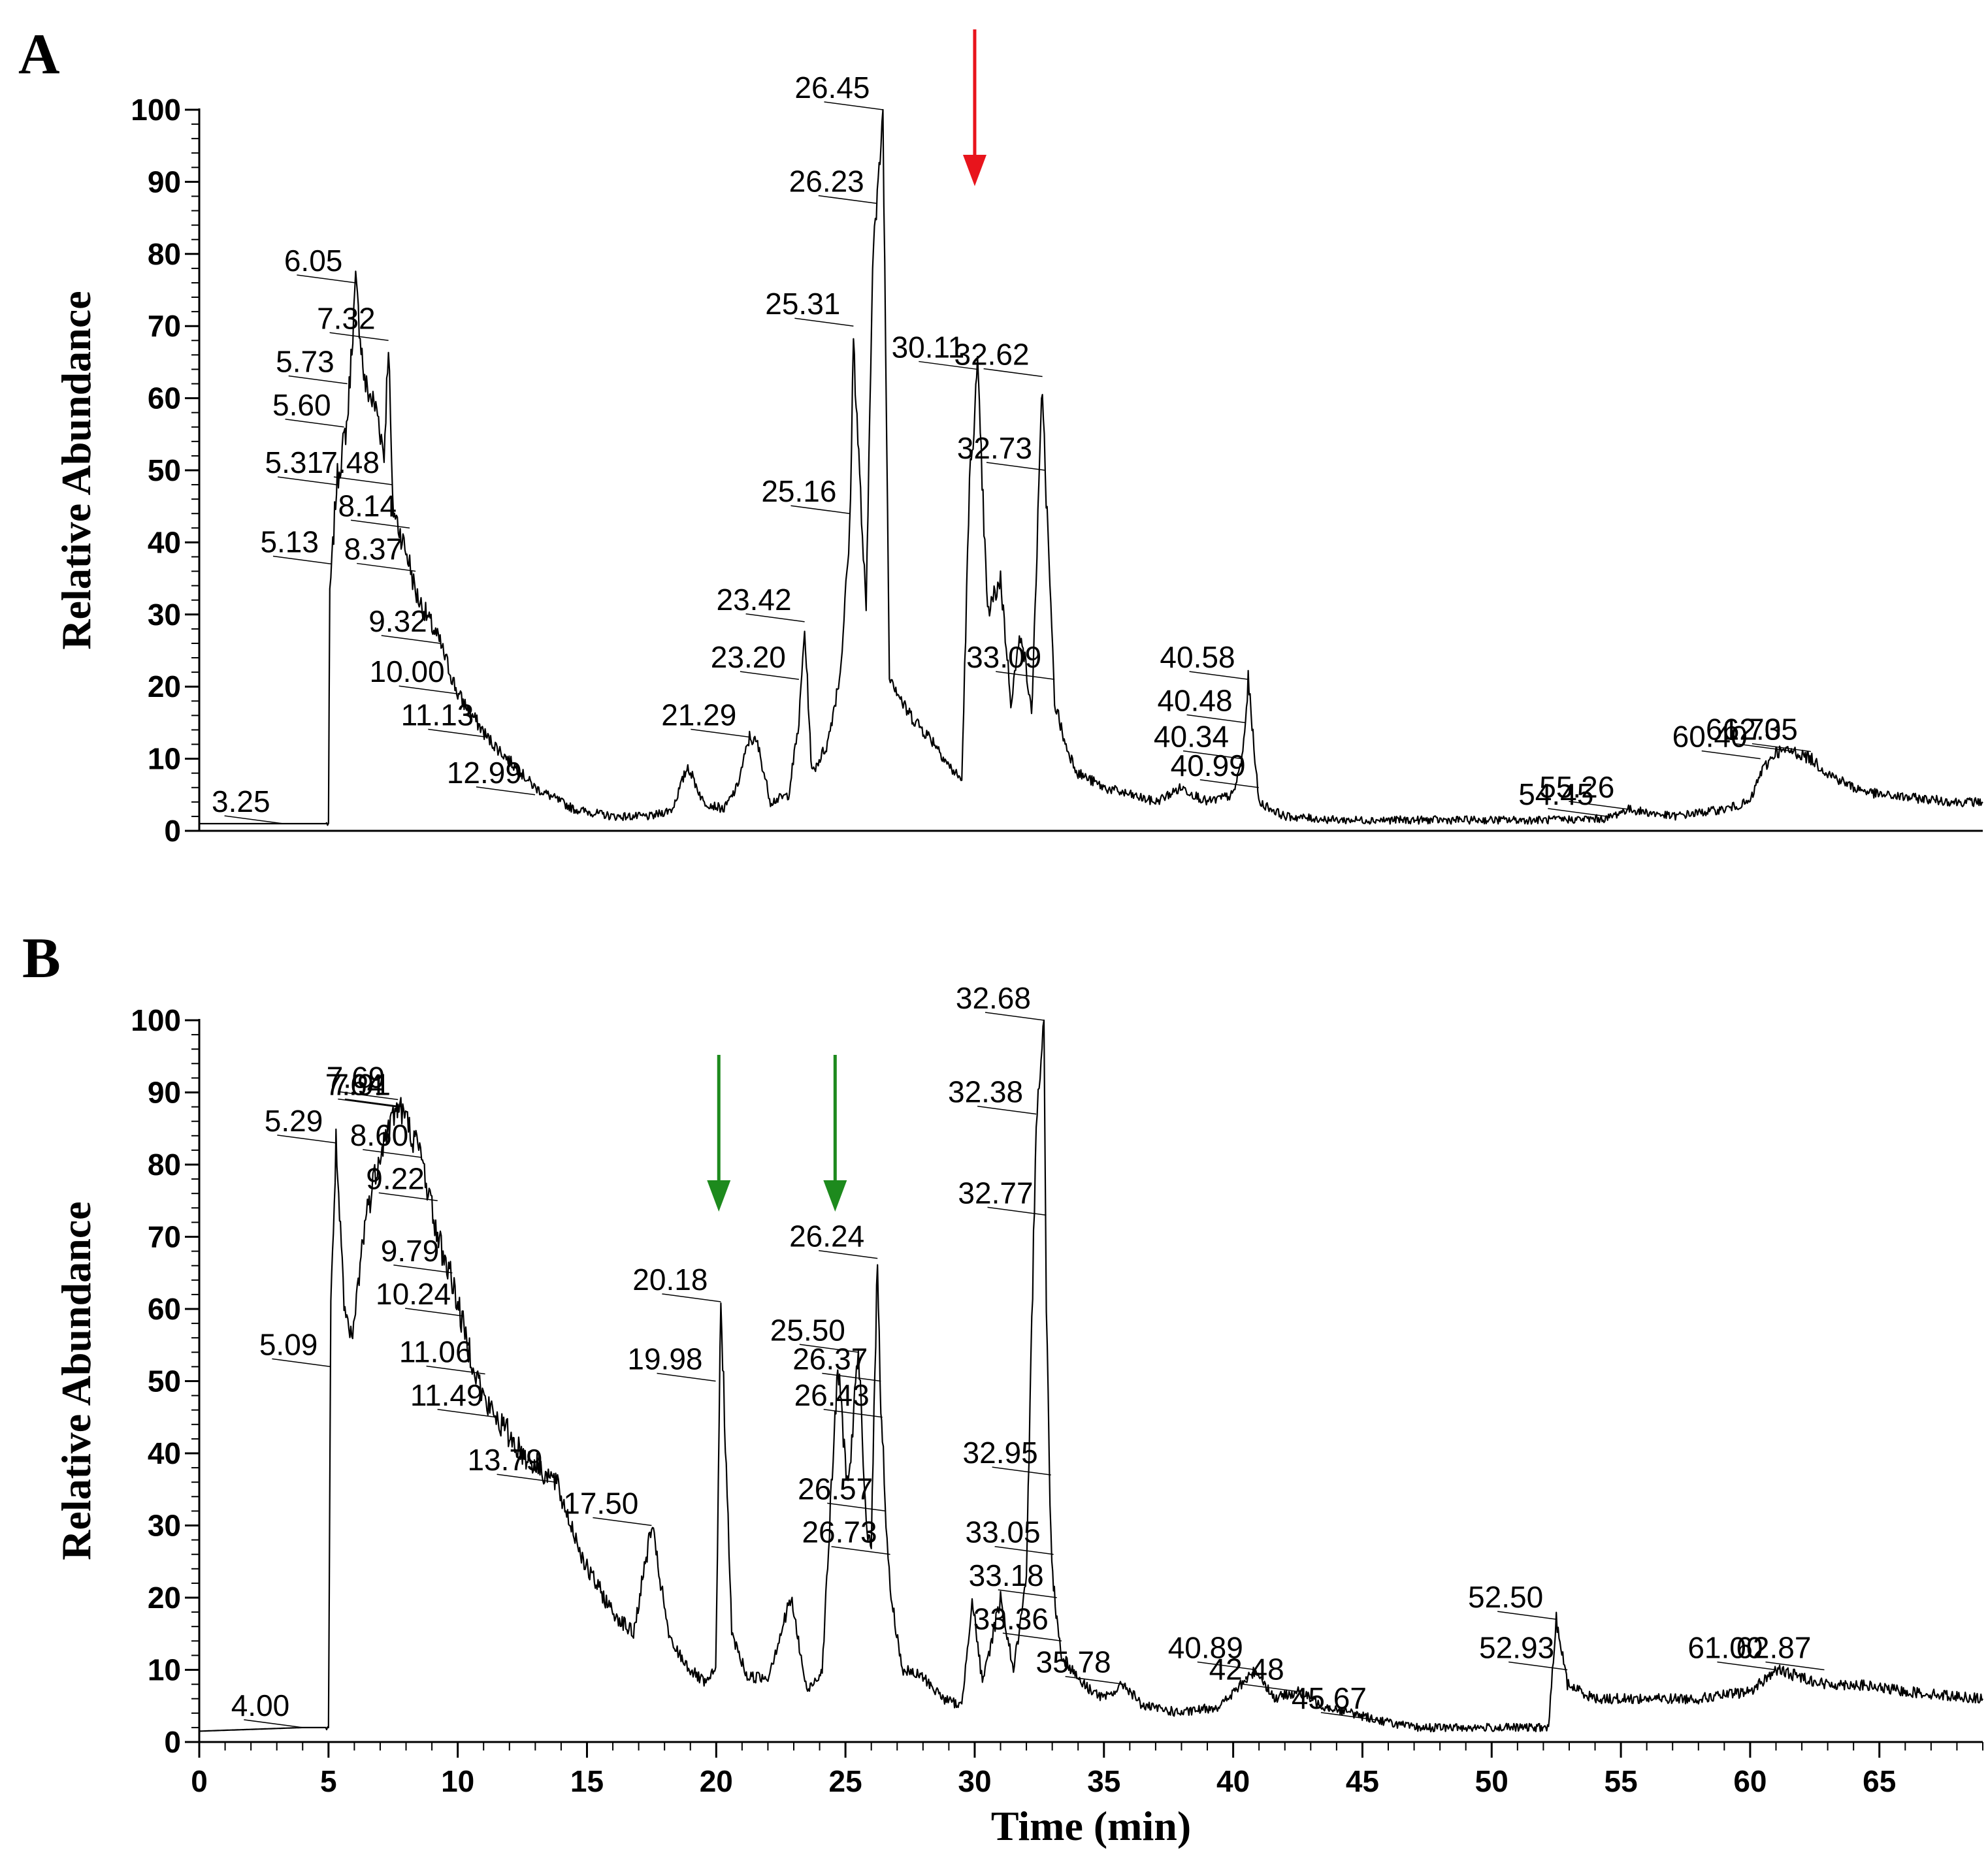 The image size is (1988, 1855). I want to click on peak-label: 52.50, so click(1506, 1597).